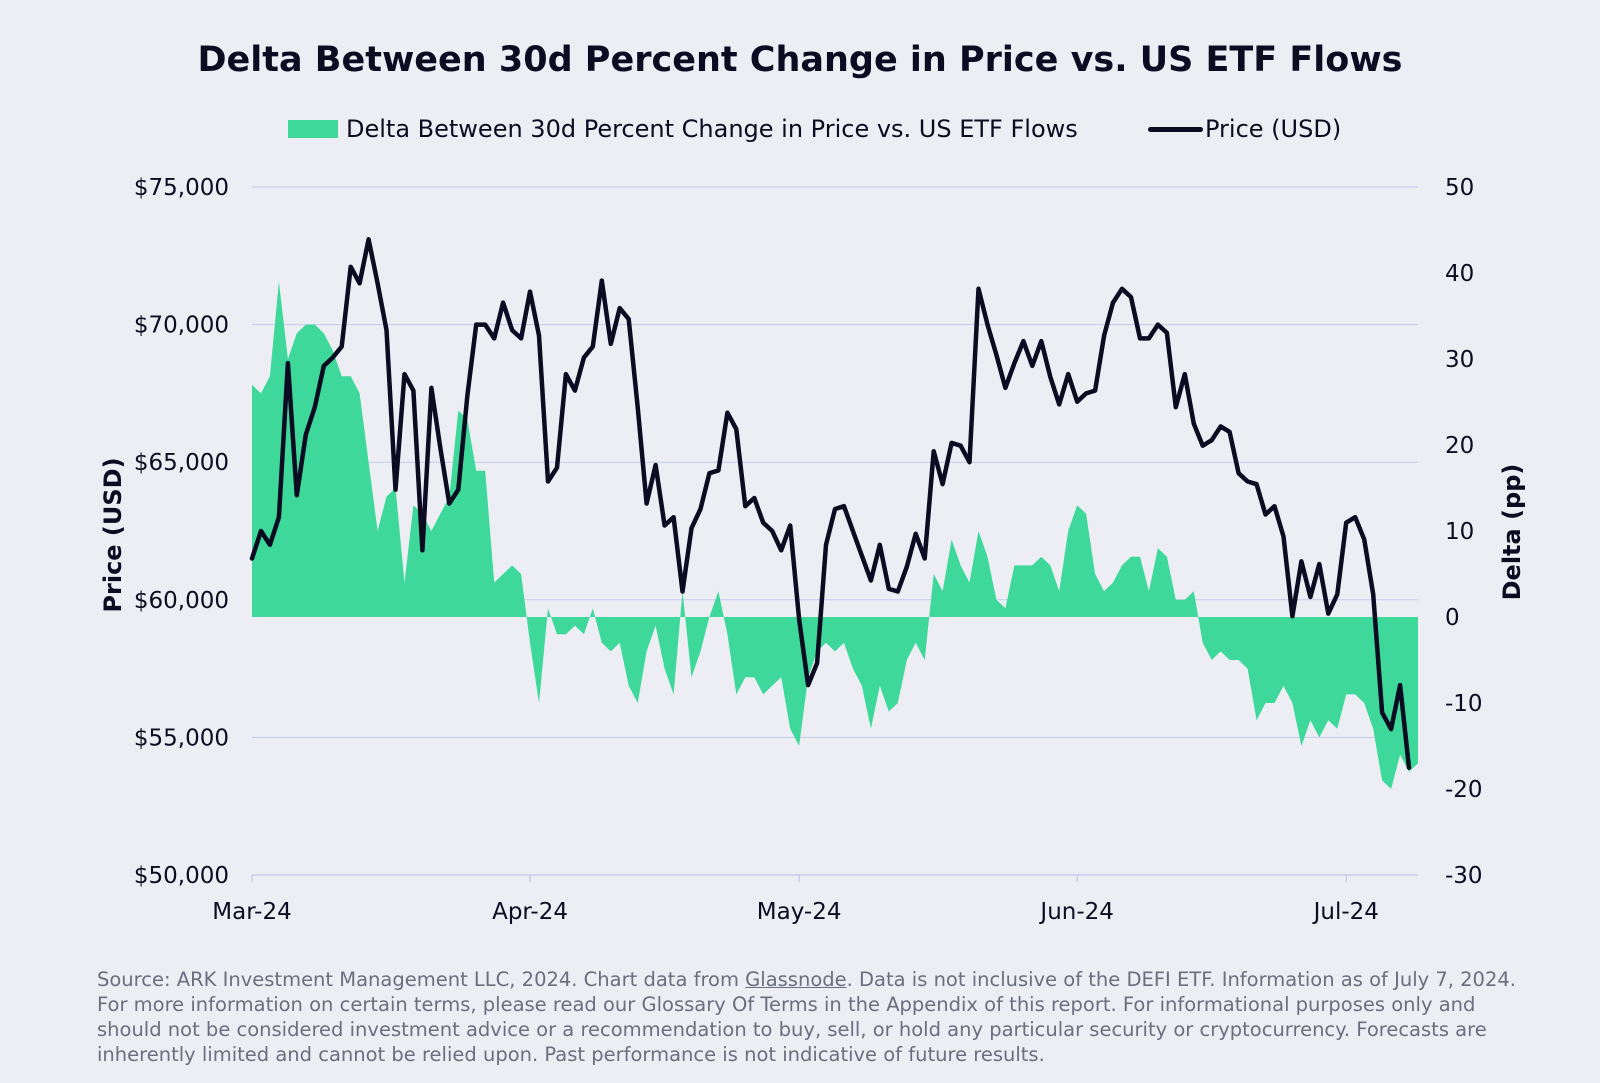  I want to click on legend-swatch-price, so click(1175, 129).